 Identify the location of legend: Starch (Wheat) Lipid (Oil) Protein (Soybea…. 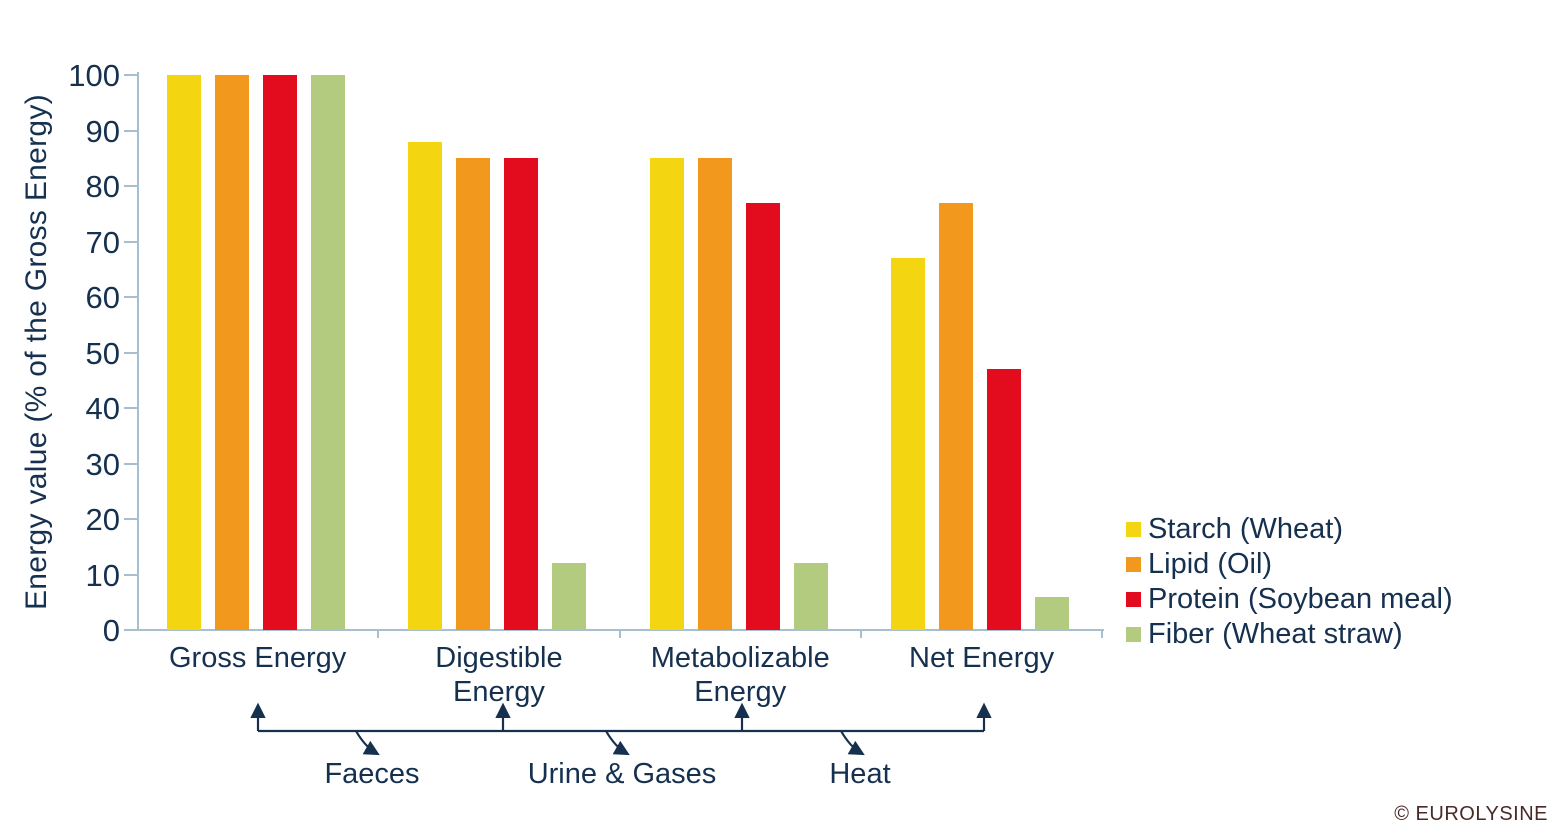
(1289, 582).